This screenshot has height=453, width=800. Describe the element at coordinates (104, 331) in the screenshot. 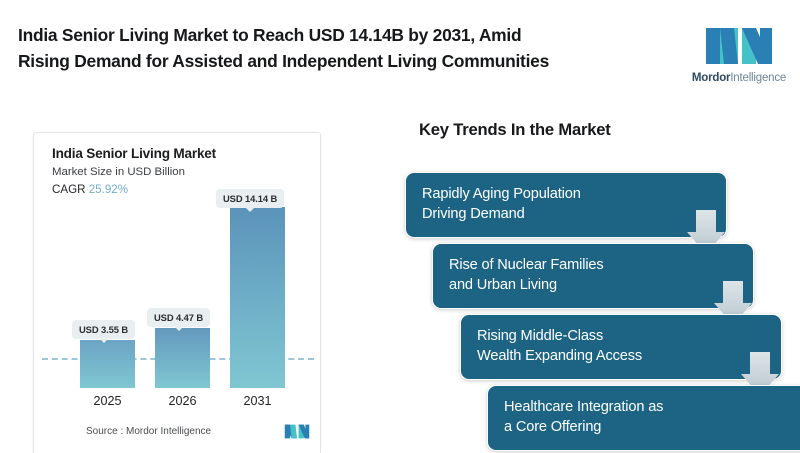

I see `bar-value-2025: USD 3.55 B` at that location.